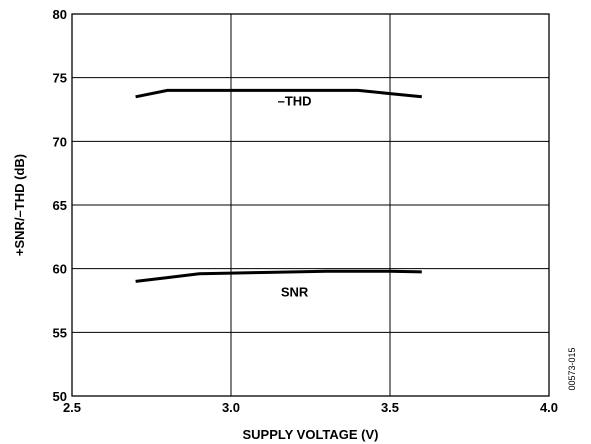 This screenshot has height=444, width=591. I want to click on y-tick-label: 50, so click(60, 396).